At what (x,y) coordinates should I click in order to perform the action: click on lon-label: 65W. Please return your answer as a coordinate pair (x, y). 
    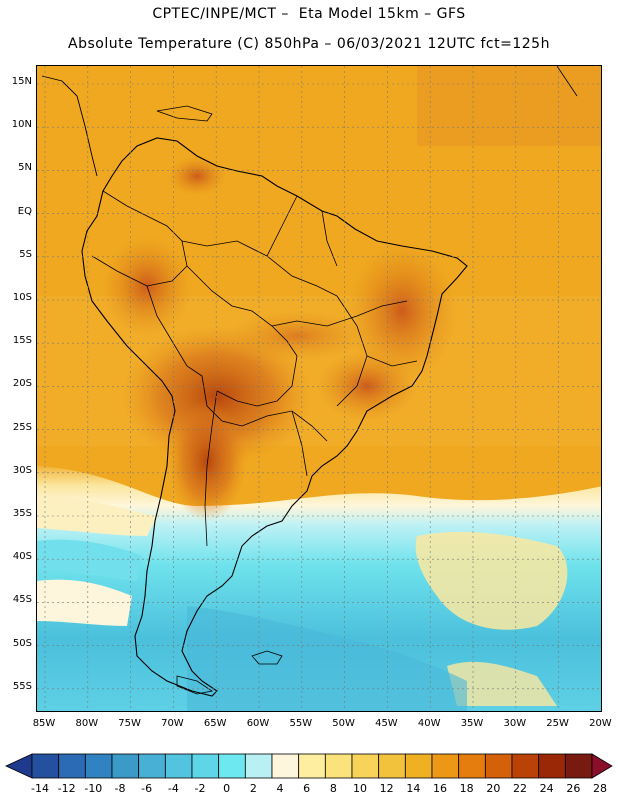
    Looking at the image, I should click on (215, 723).